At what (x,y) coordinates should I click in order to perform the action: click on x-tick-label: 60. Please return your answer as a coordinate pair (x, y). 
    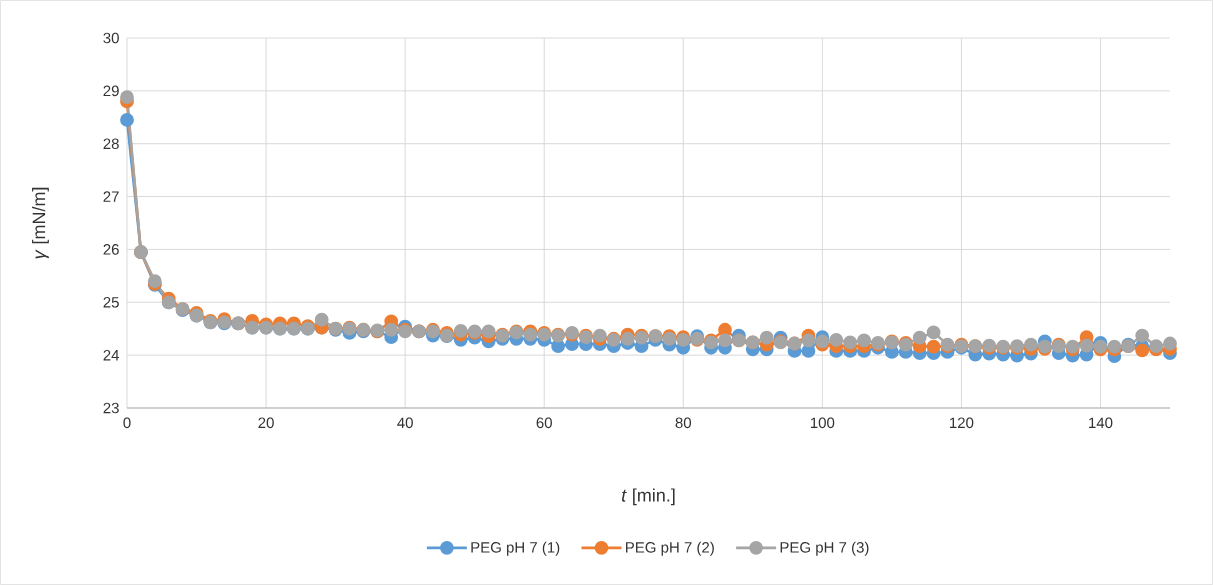
    Looking at the image, I should click on (544, 423).